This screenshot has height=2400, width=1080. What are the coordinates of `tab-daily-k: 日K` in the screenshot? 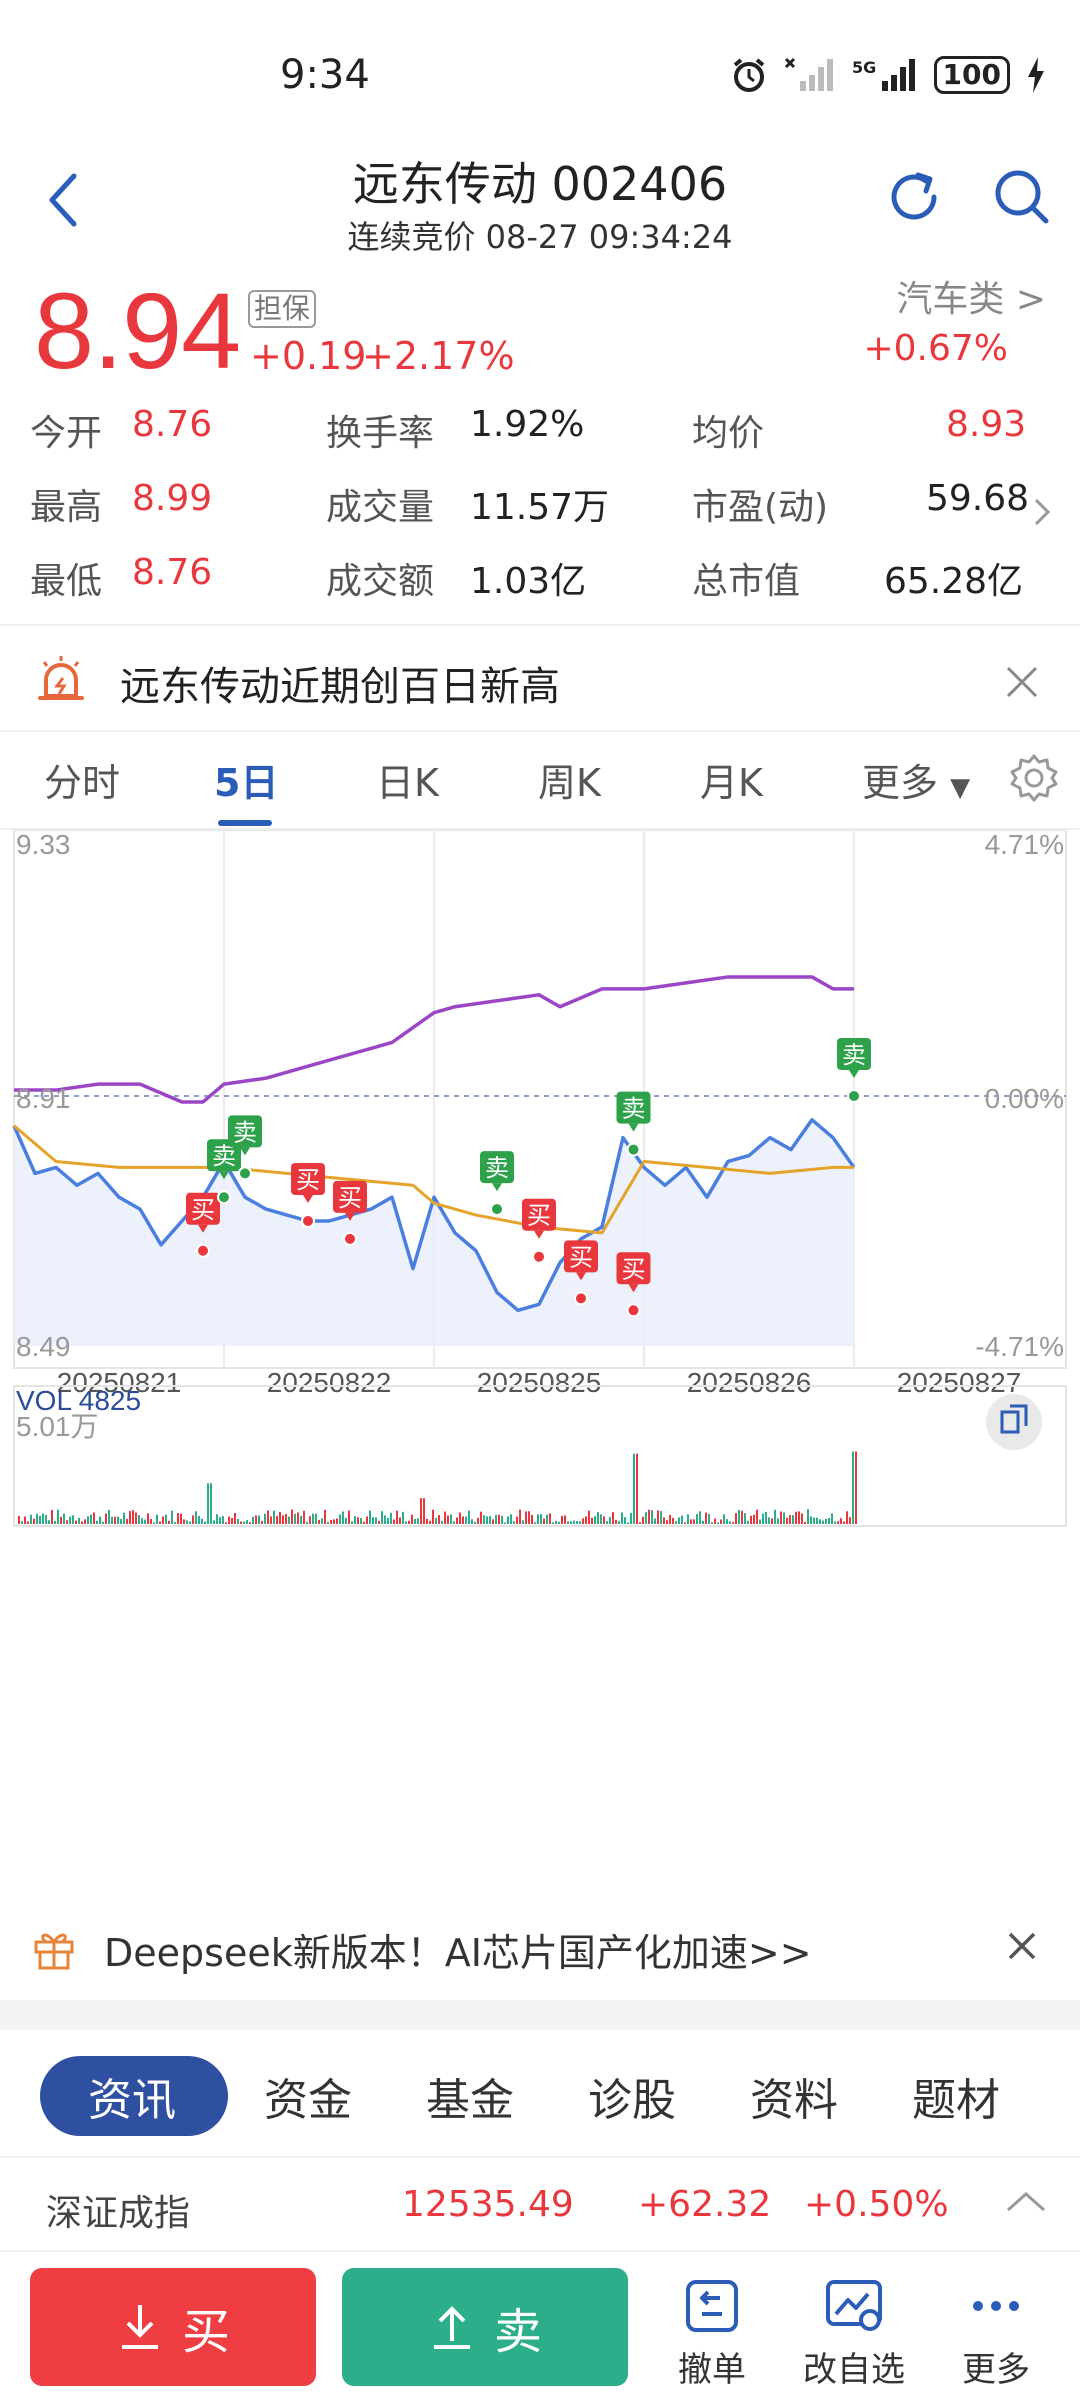 It's located at (407, 783).